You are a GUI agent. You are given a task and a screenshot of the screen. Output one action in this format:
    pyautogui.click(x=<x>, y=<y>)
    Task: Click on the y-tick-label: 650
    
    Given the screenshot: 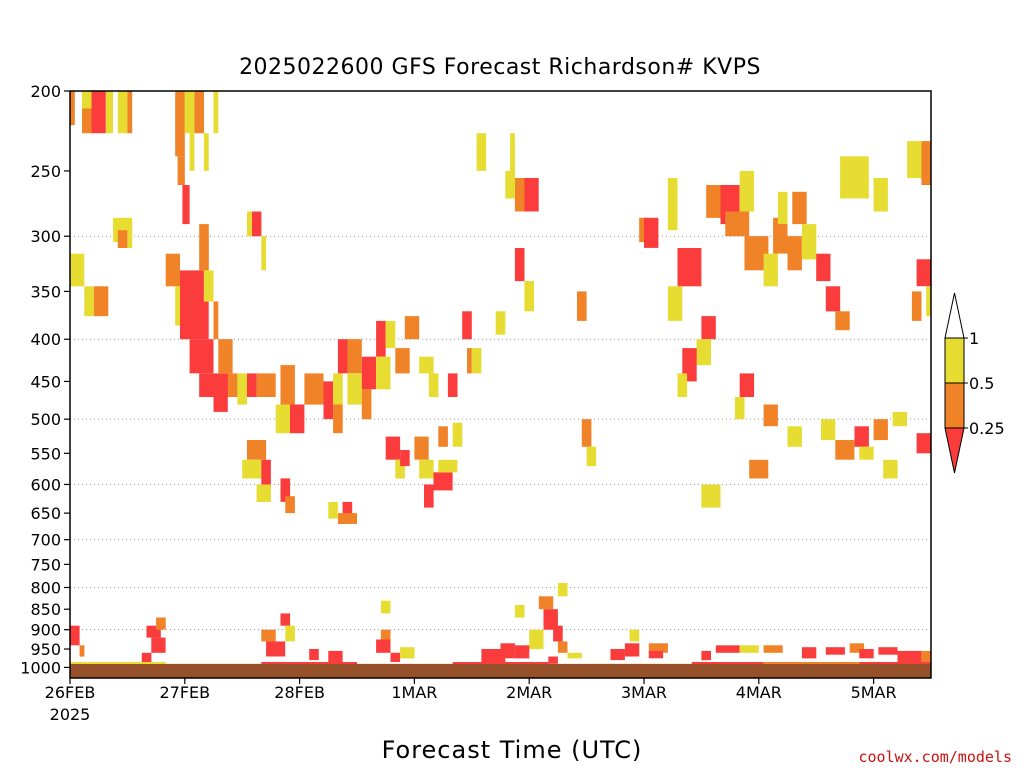 What is the action you would take?
    pyautogui.click(x=45, y=513)
    